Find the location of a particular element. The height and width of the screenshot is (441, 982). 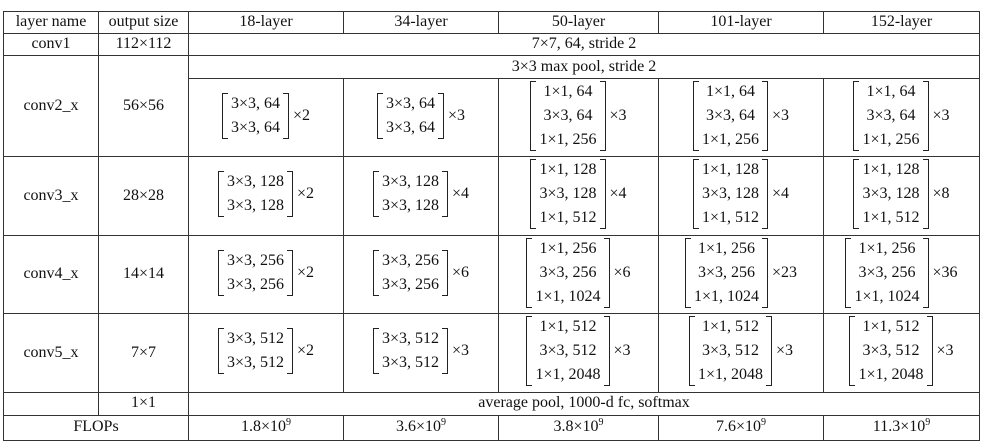

bracket-block: 3×3, 512 3×3, 512 ×2 is located at coordinates (266, 351).